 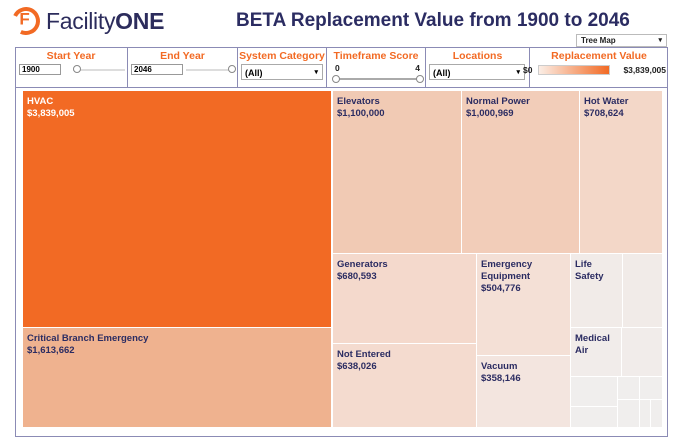 I want to click on view-selector-value: Tree Map, so click(x=598, y=40).